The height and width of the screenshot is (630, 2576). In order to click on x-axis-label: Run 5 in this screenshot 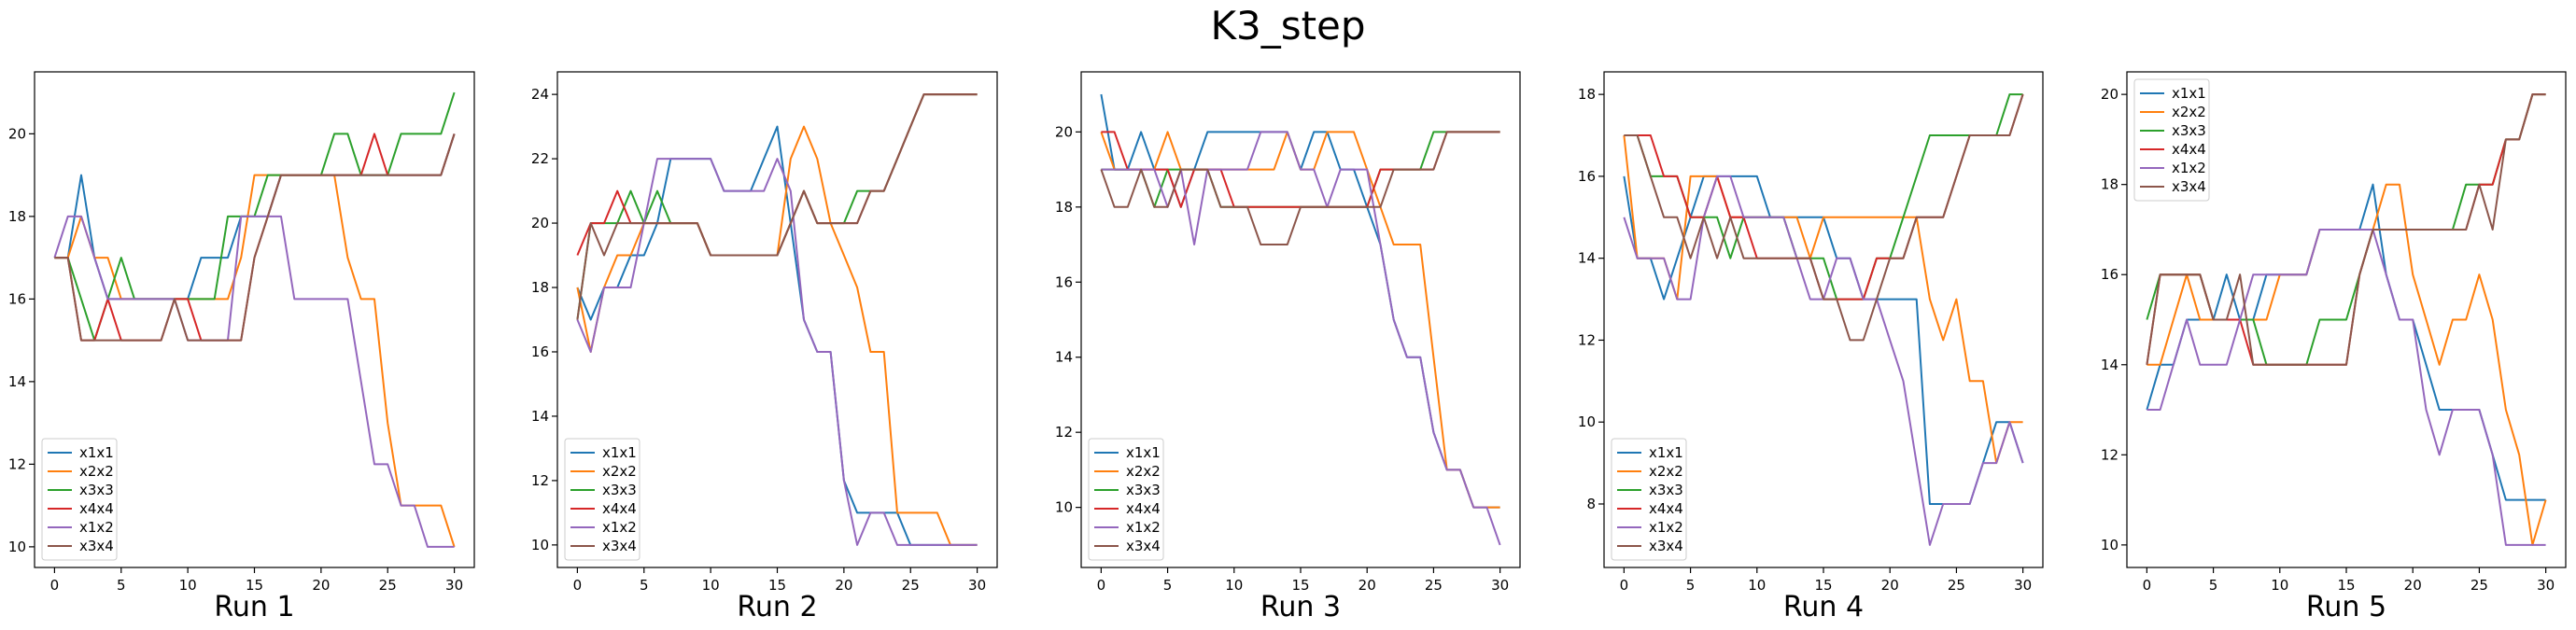, I will do `click(2346, 607)`.